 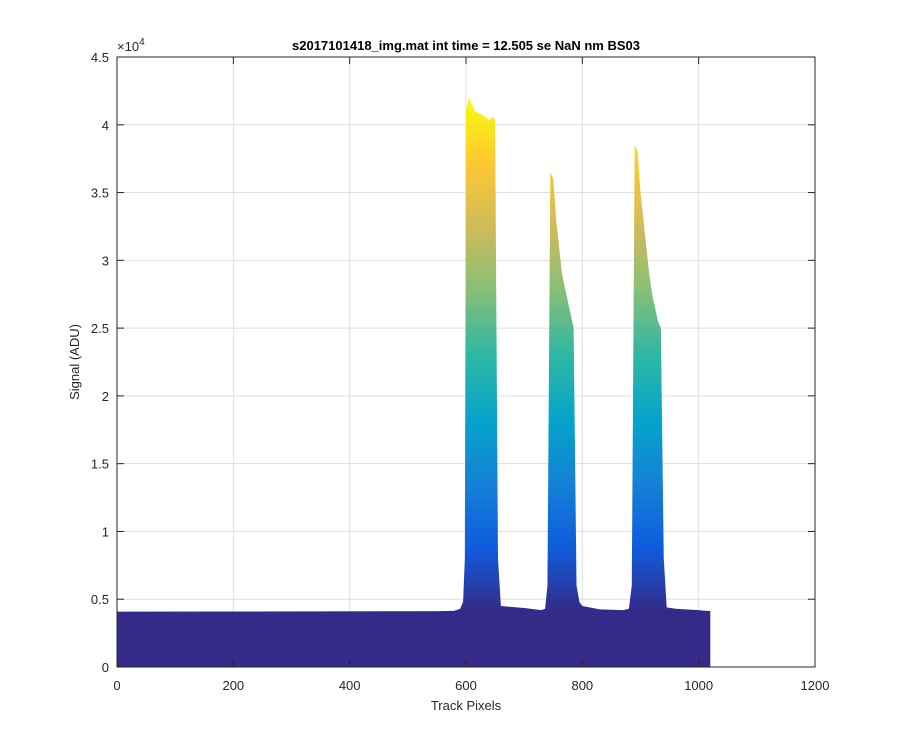 I want to click on y-tick-label: 4.5, so click(x=100, y=57).